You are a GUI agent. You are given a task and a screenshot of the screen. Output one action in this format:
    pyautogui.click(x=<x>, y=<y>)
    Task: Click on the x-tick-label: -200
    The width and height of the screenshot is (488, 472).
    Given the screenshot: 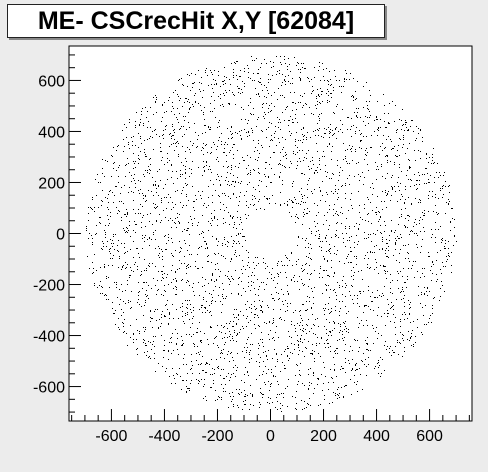 What is the action you would take?
    pyautogui.click(x=217, y=436)
    